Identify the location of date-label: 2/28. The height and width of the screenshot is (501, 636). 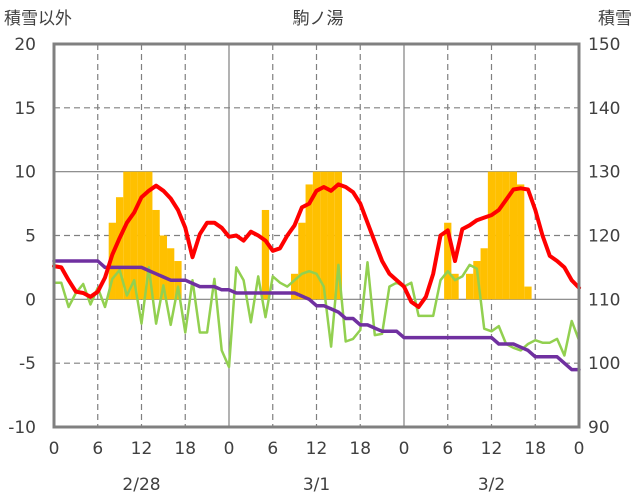
(141, 485).